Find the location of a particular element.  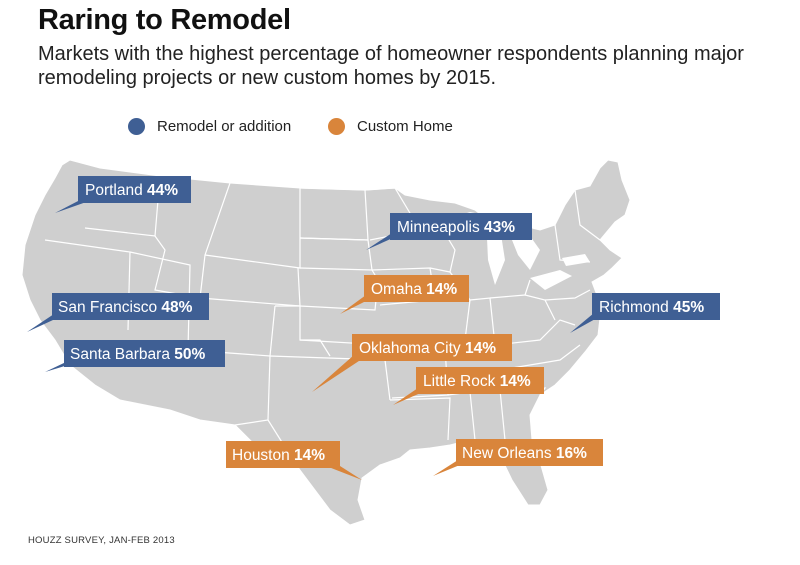

pointer-houston is located at coordinates (344, 473).